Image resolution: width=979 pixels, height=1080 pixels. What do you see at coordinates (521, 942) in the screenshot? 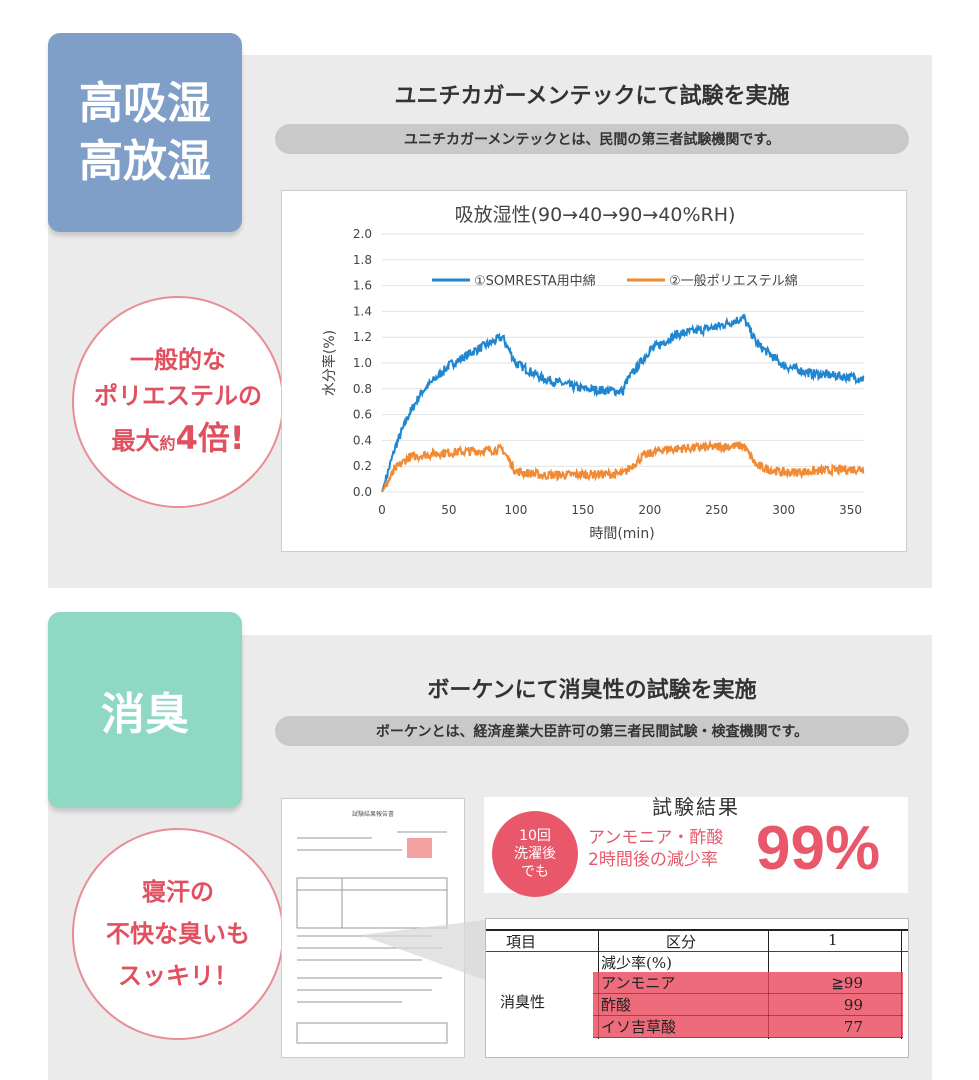
I see `col-header: 項目` at bounding box center [521, 942].